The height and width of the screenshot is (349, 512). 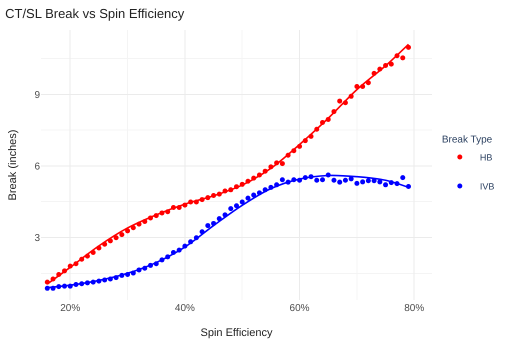 What do you see at coordinates (300, 308) in the screenshot?
I see `x-tick-label: 60%` at bounding box center [300, 308].